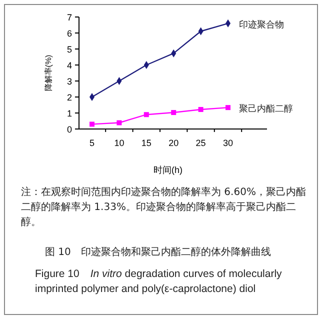 The height and width of the screenshot is (321, 324). I want to click on x-axis-title: 时间(h), so click(168, 170).